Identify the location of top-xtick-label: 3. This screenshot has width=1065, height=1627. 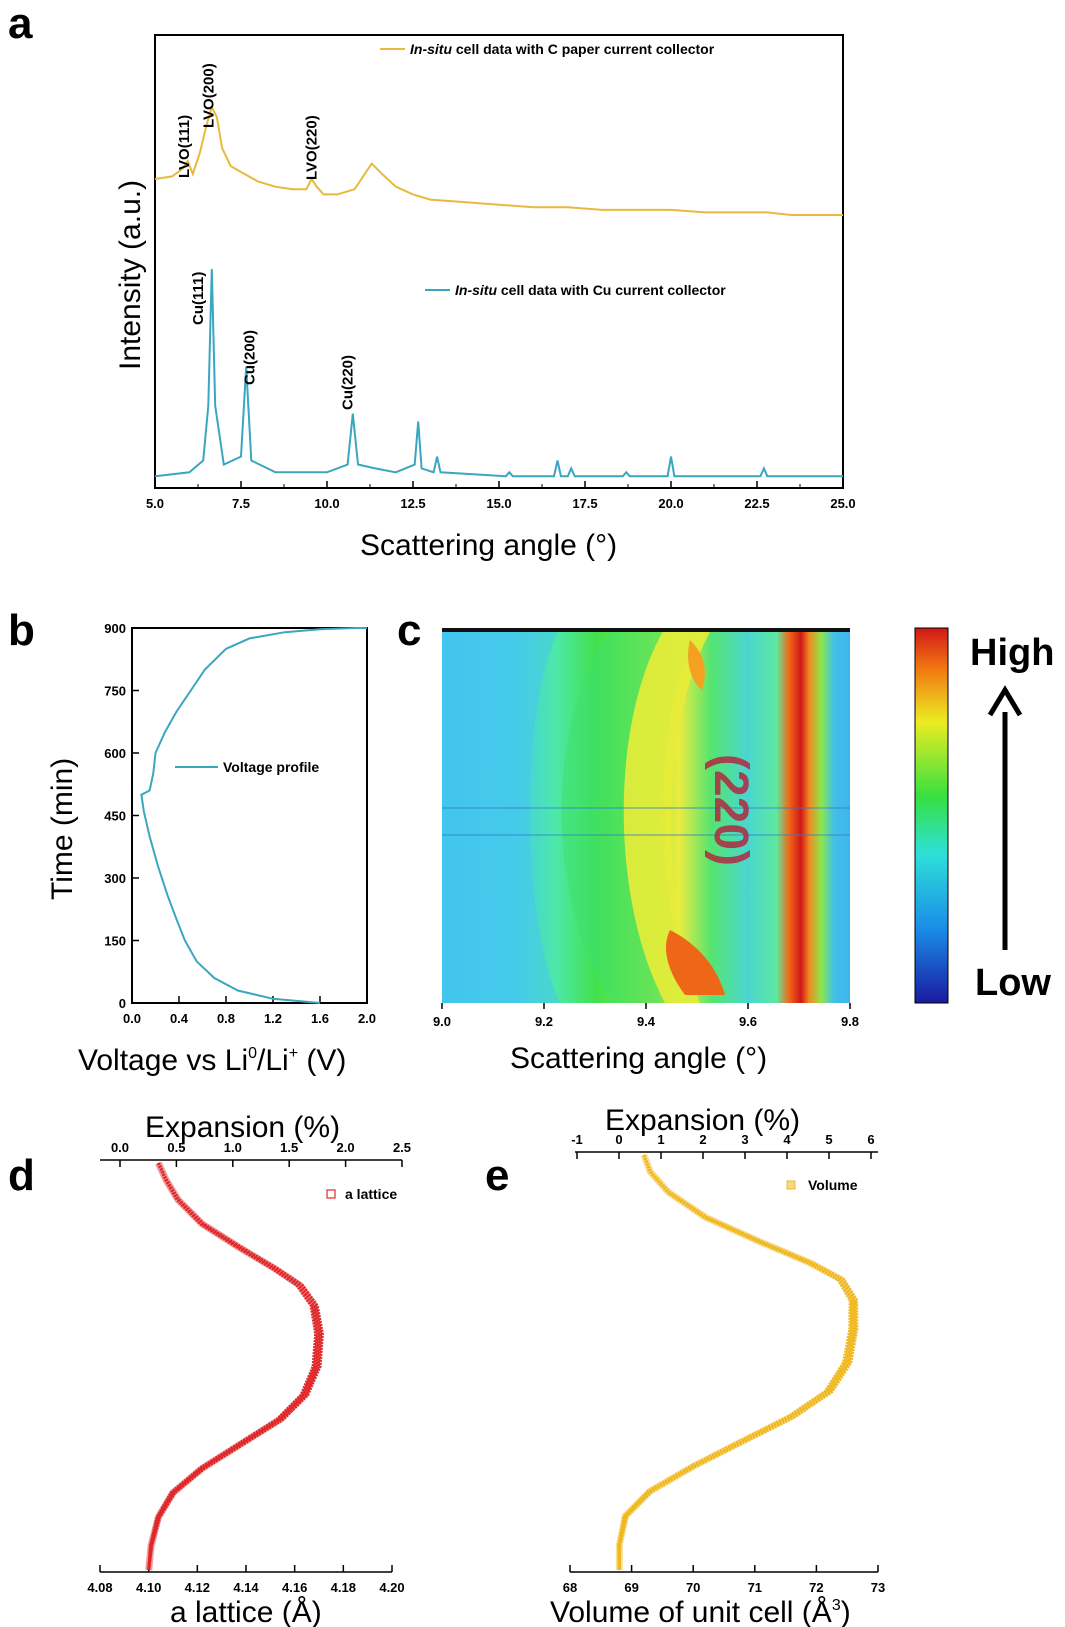
(744, 1139).